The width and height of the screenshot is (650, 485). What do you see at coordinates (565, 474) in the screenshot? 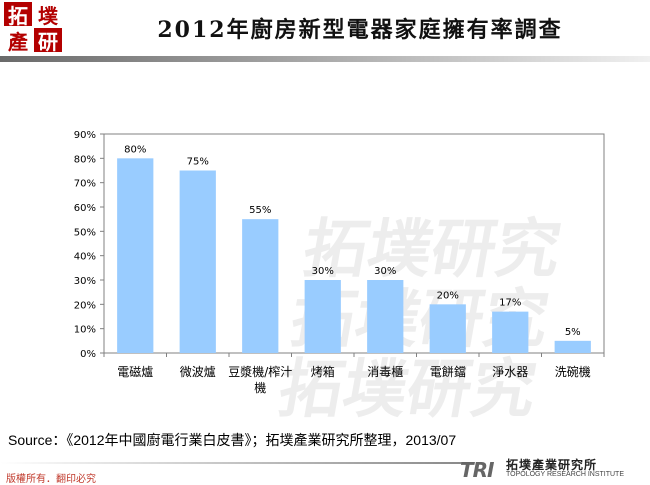
I see `brand-subtitle: TOPOLOGY RESEARCH INSTITUTE` at bounding box center [565, 474].